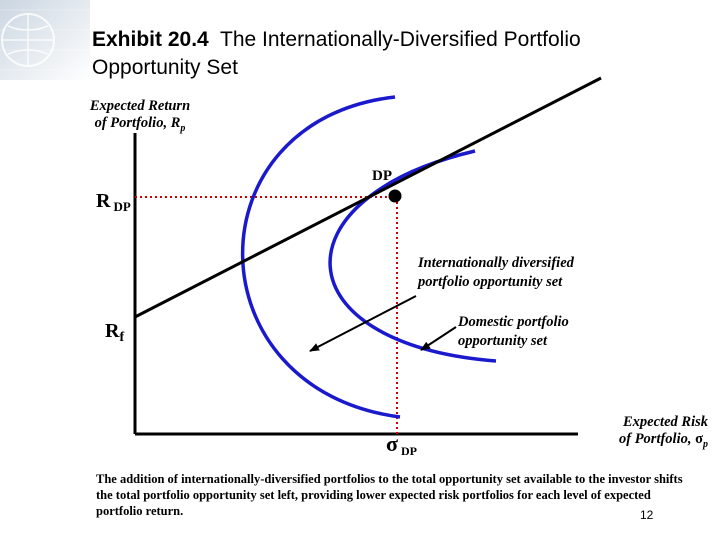 This screenshot has height=540, width=720. I want to click on intl-label-line2: portfolio opportunity set, so click(490, 282).